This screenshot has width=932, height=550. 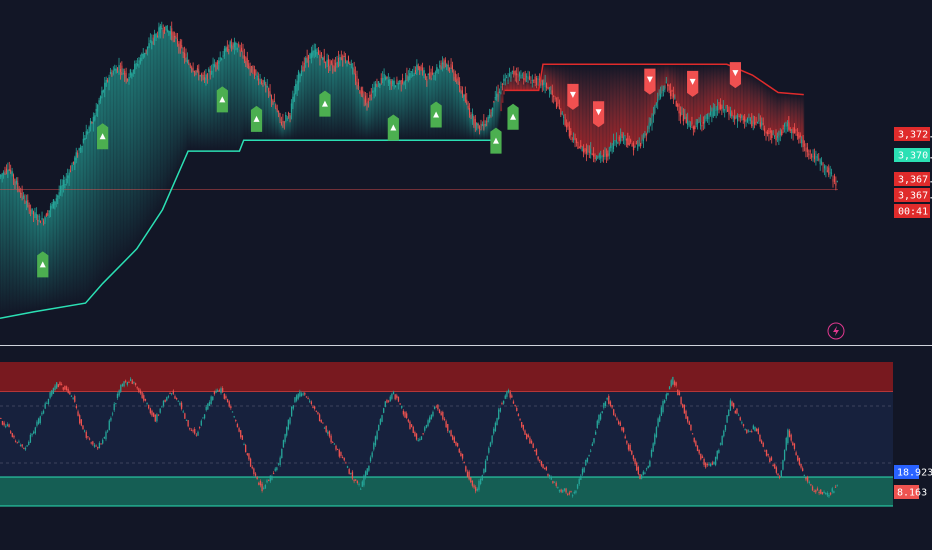 I want to click on oscillator-axis-labels: 18.923 8.163, so click(x=913, y=482).